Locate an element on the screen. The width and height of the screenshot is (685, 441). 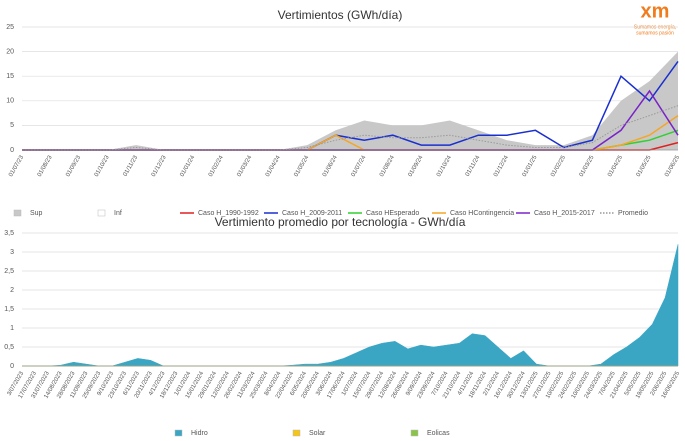
legend-label: Promedio is located at coordinates (633, 213).